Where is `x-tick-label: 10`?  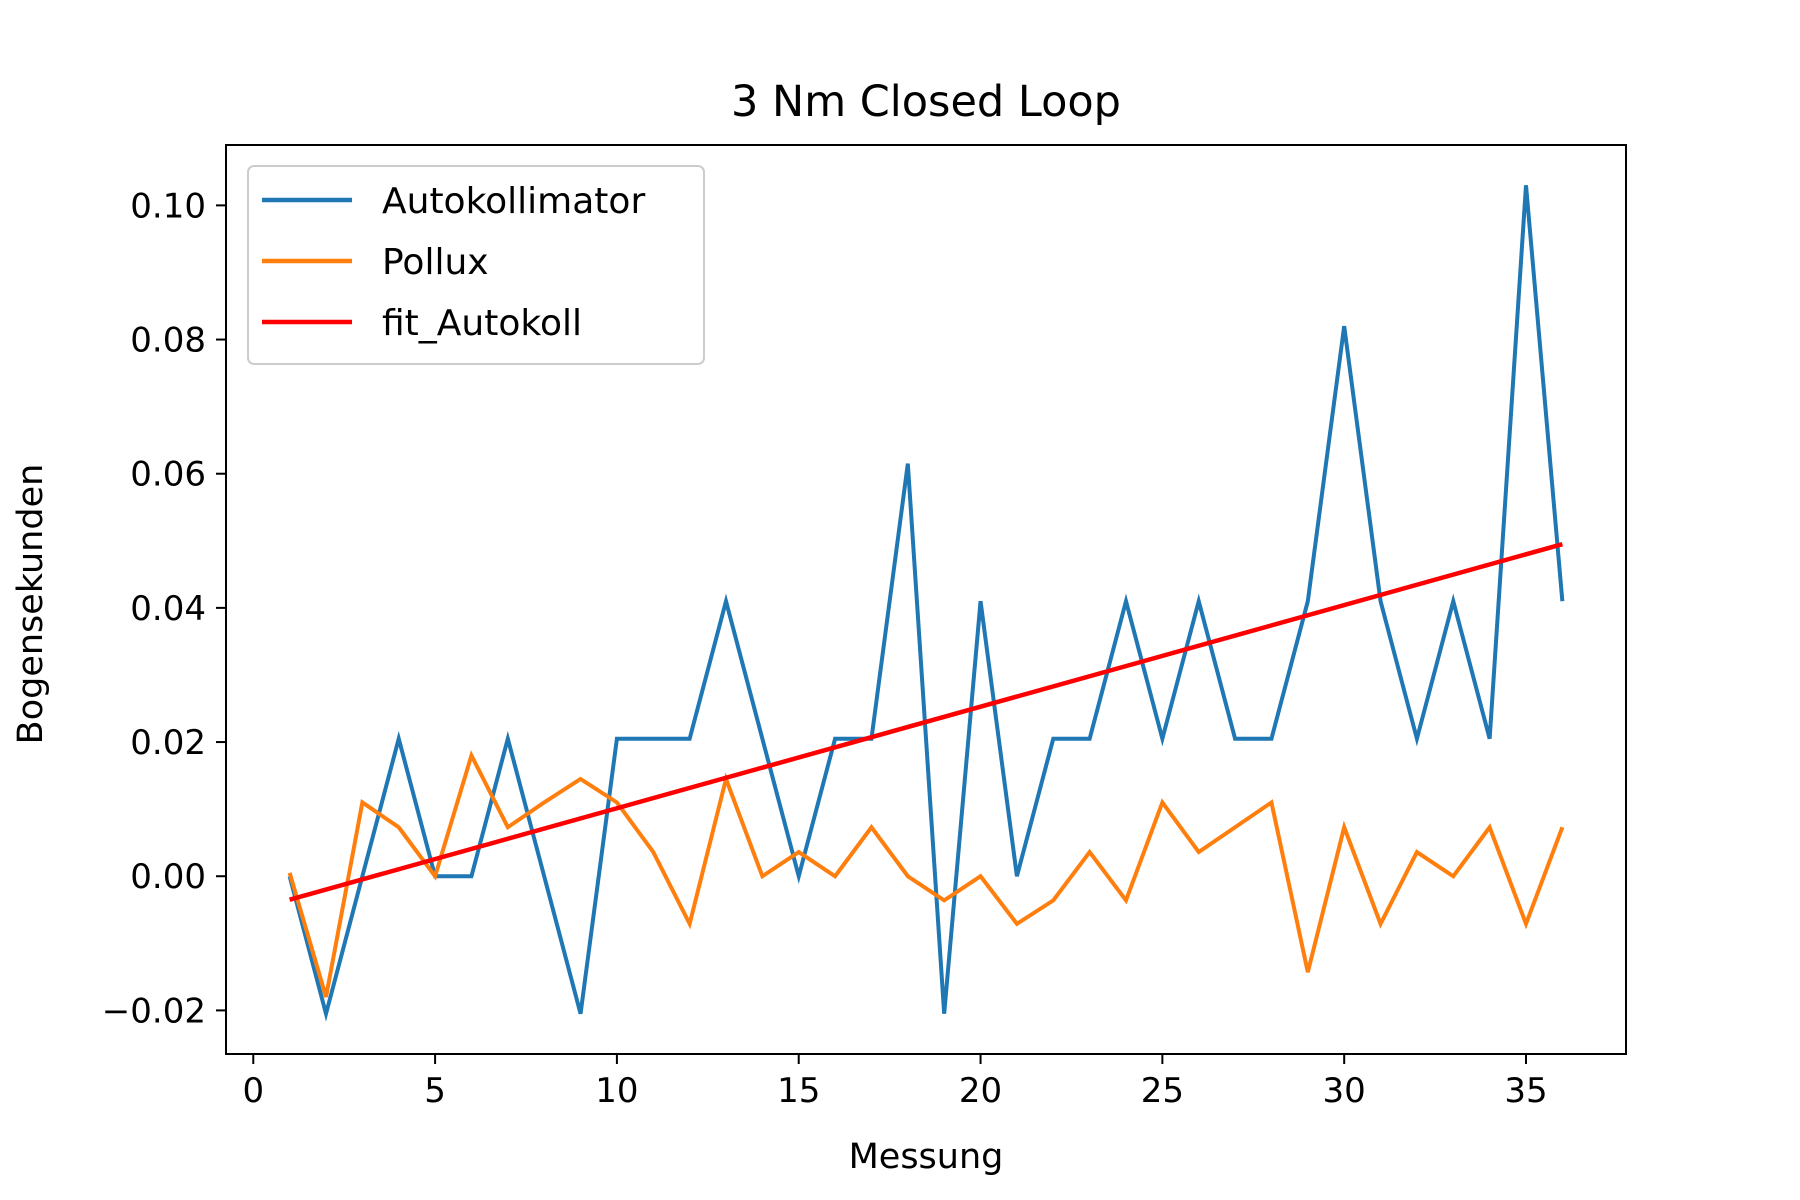 x-tick-label: 10 is located at coordinates (616, 1091).